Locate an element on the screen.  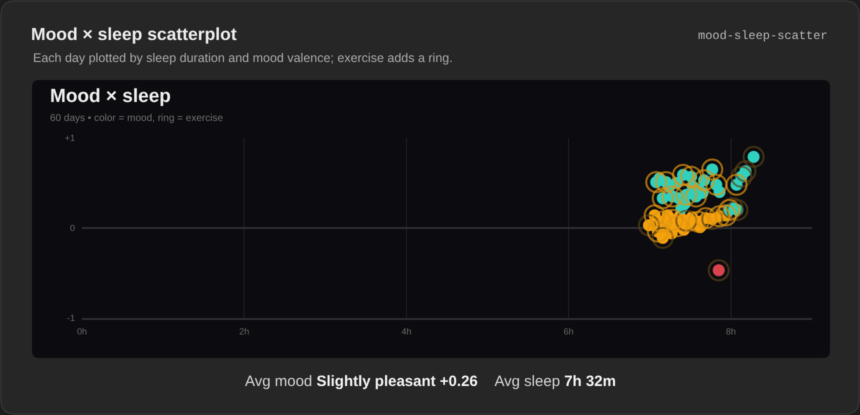
x-tick-label: 4h is located at coordinates (406, 331).